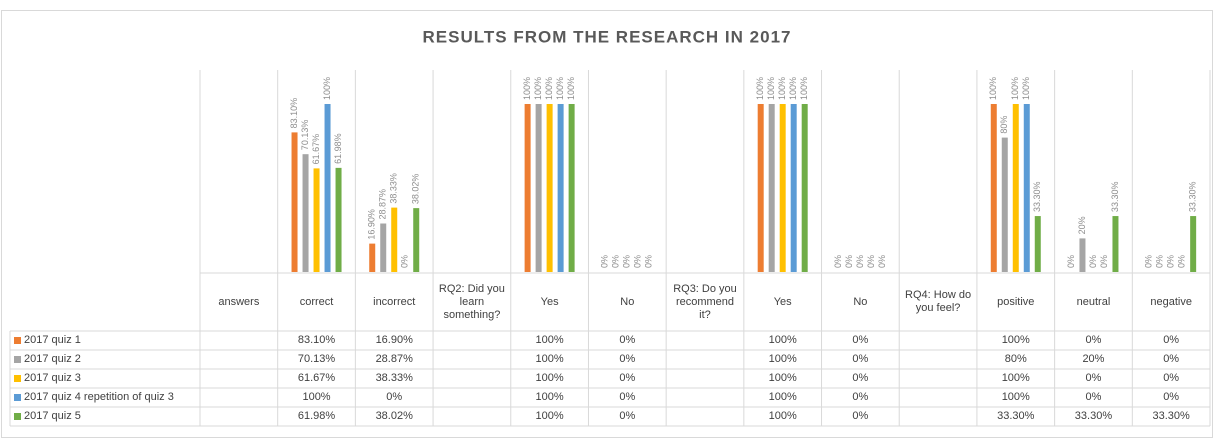 This screenshot has height=439, width=1214. I want to click on data-label: 20%, so click(1082, 225).